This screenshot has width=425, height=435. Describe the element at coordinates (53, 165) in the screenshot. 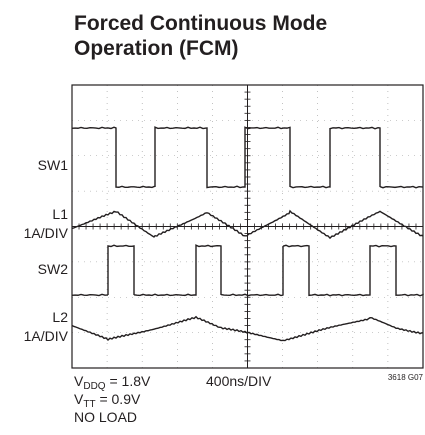

I see `trace-label: SW1` at that location.